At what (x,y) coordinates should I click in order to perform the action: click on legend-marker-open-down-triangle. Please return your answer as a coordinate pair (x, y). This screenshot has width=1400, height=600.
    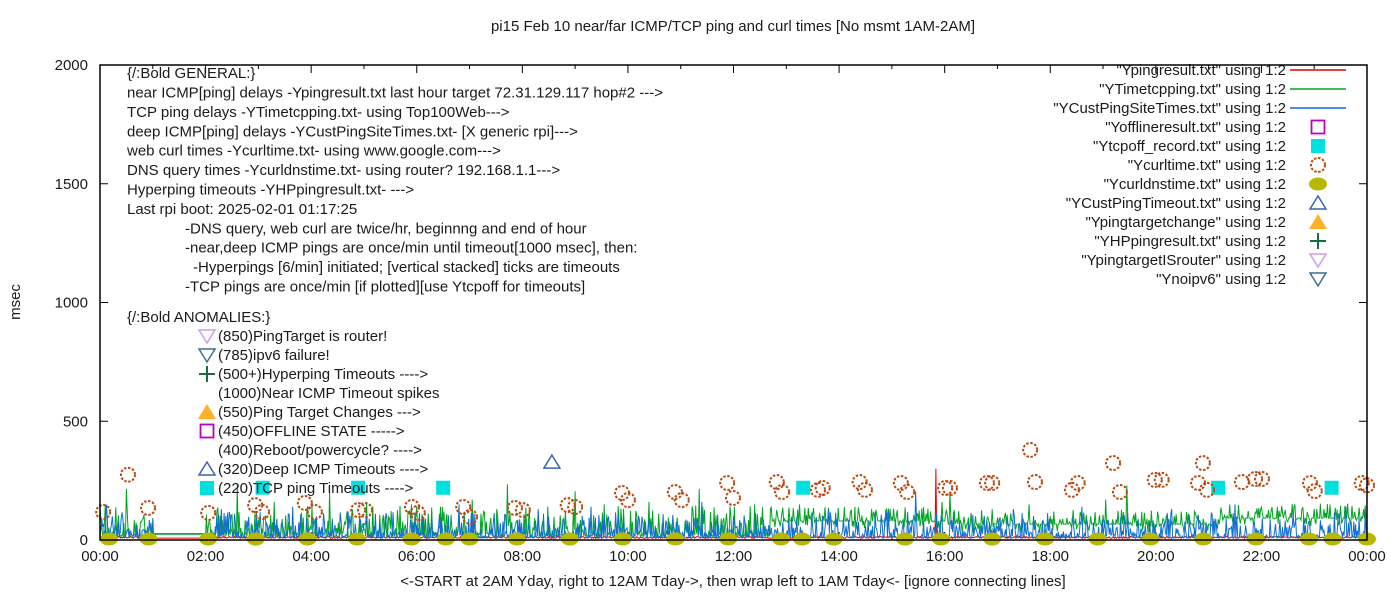
    Looking at the image, I should click on (1318, 261).